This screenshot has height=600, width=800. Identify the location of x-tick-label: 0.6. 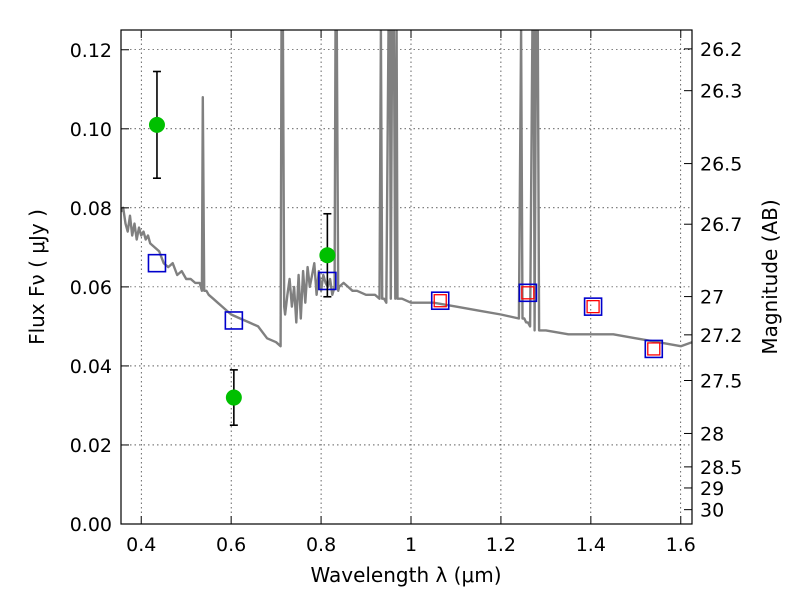
(231, 545).